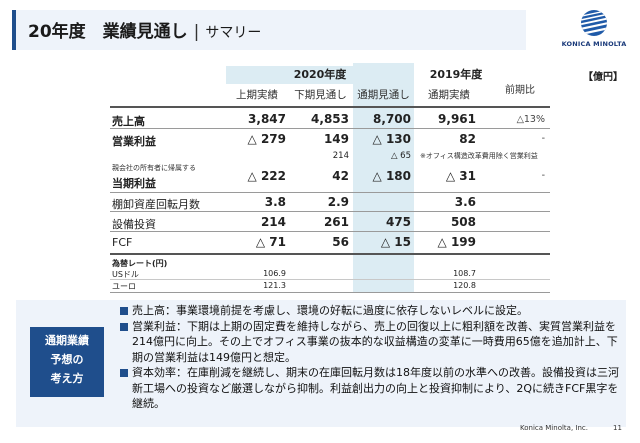 The width and height of the screenshot is (640, 443). What do you see at coordinates (456, 242) in the screenshot?
I see `cell-fcf-fy19: △ 199` at bounding box center [456, 242].